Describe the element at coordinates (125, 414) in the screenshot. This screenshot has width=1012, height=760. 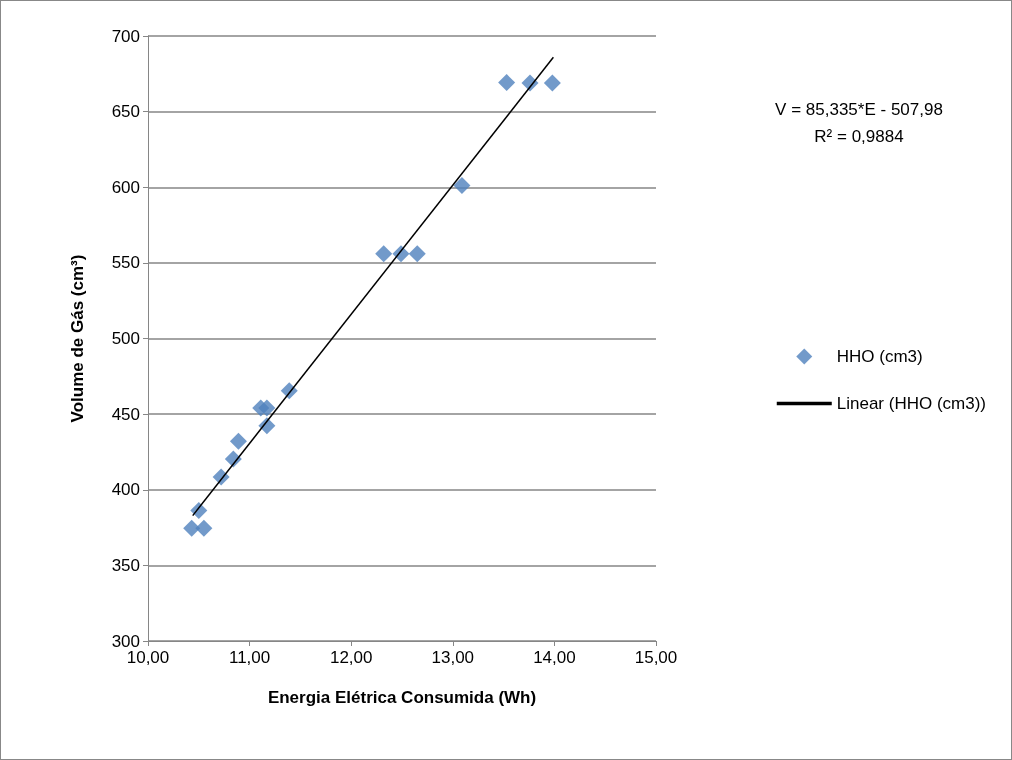
I see `y-tick-label: 450` at that location.